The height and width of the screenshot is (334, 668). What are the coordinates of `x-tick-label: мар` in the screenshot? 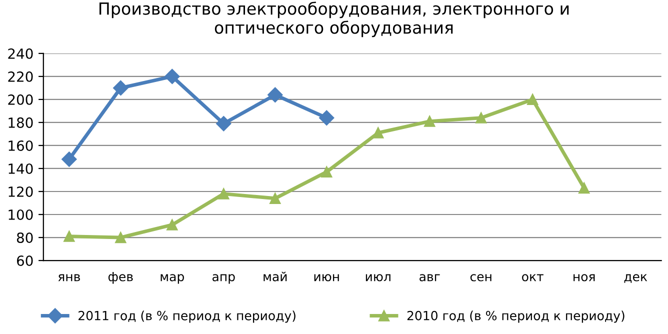 It's located at (172, 279).